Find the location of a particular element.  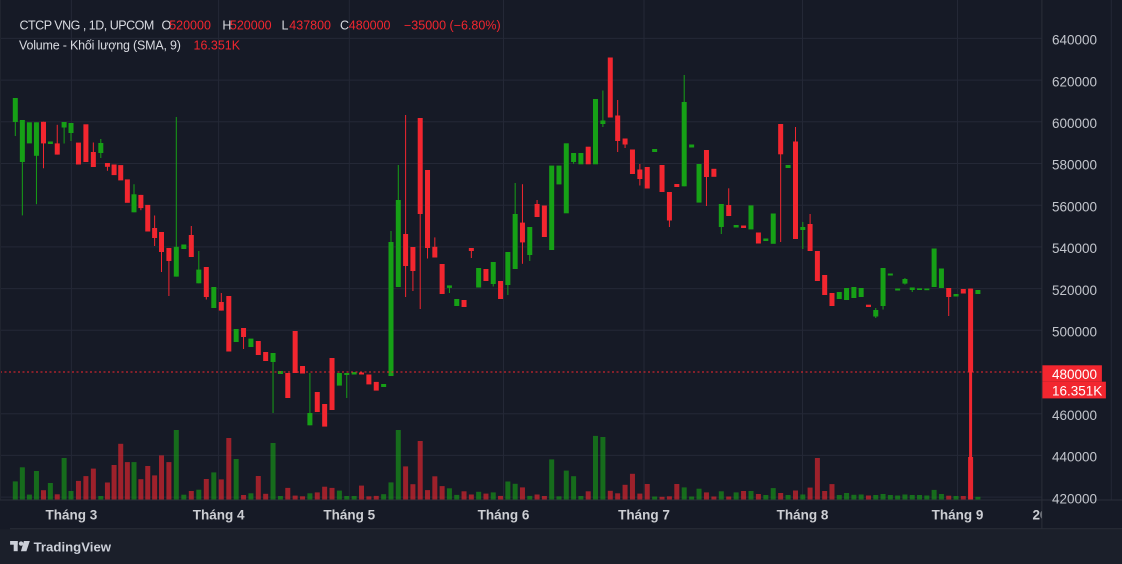

svg-text: Tháng 3 is located at coordinates (72, 515).